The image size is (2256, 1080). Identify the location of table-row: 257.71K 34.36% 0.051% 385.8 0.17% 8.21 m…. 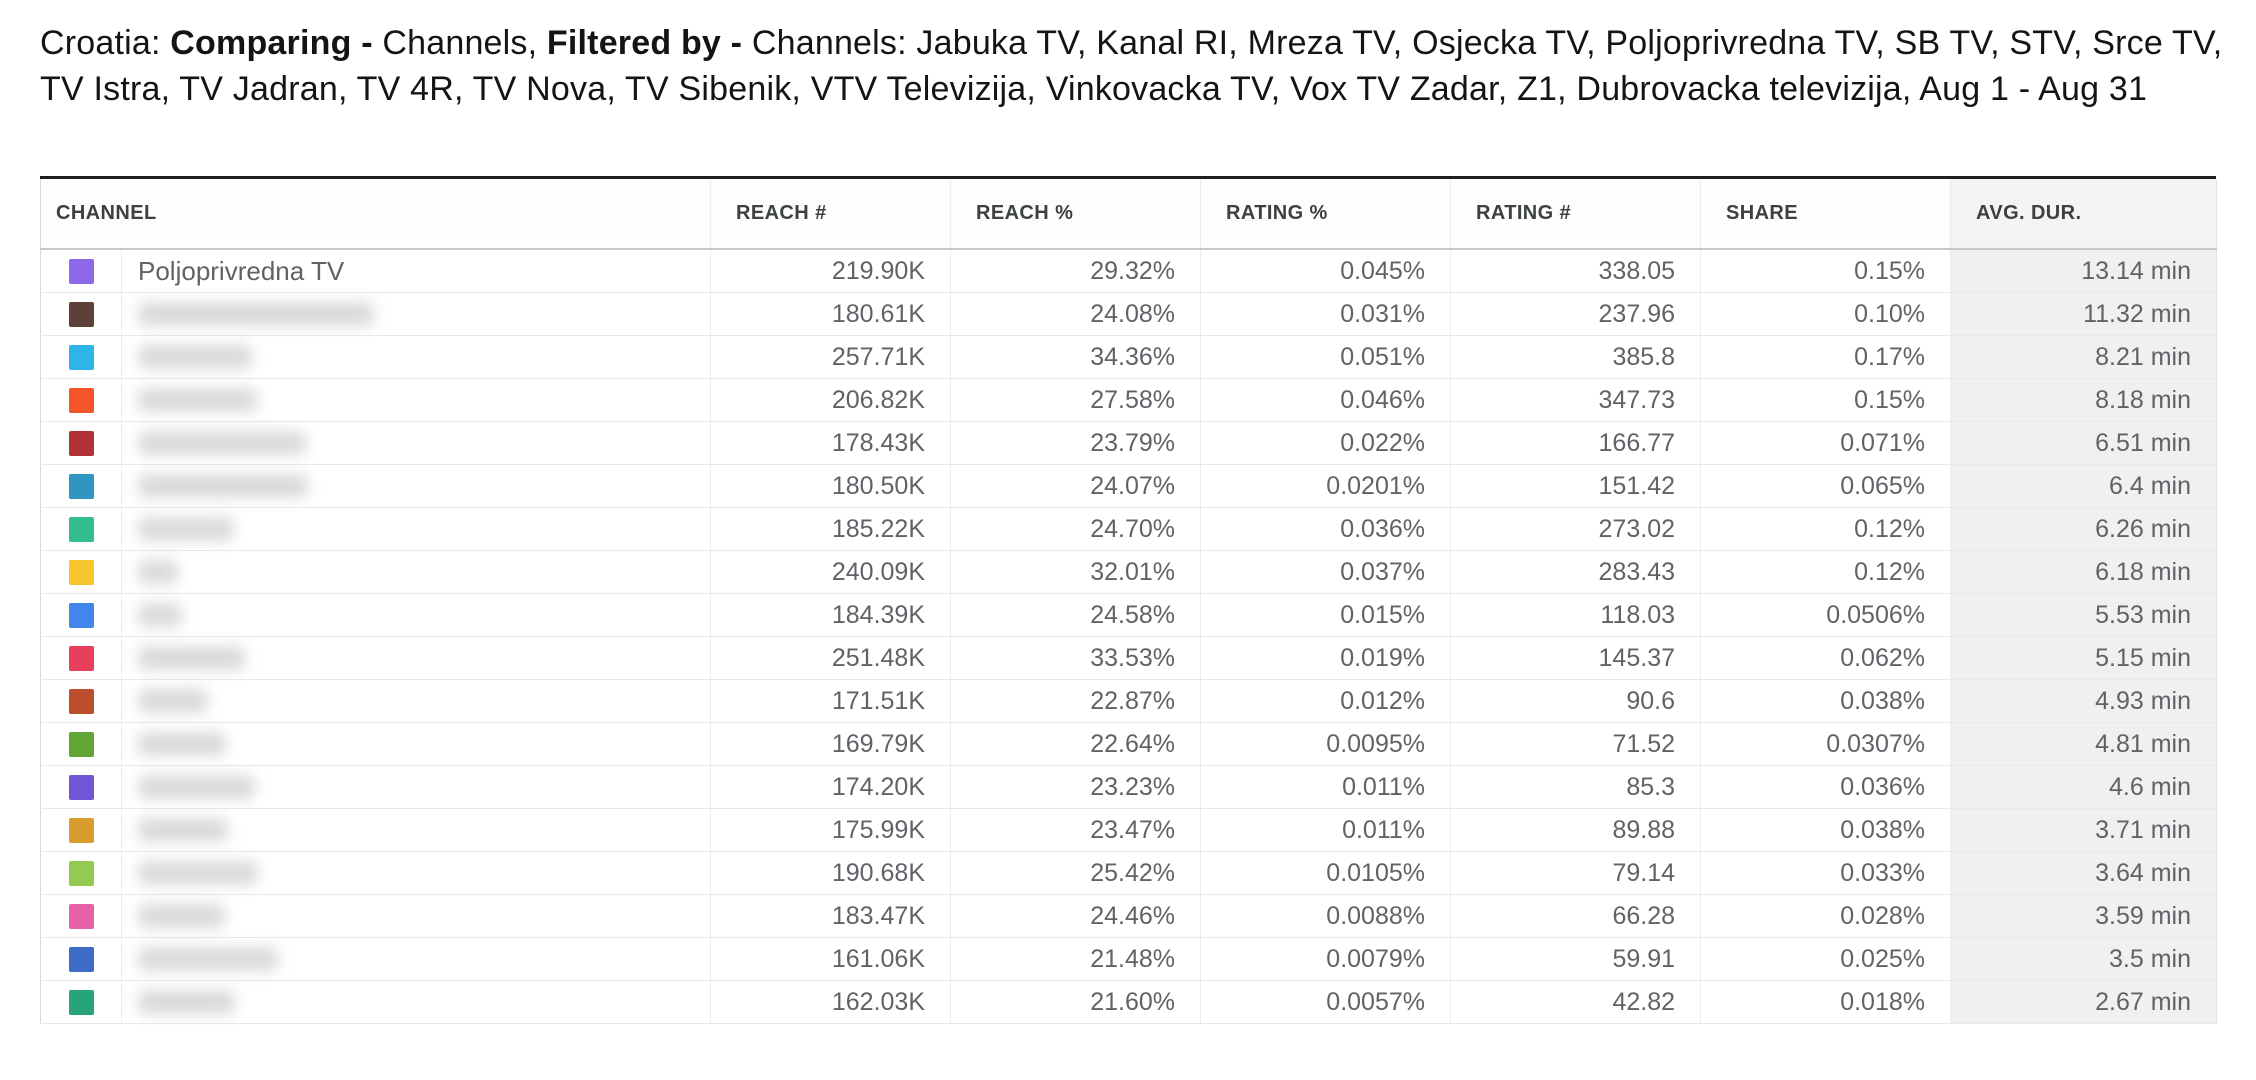
(1128, 357).